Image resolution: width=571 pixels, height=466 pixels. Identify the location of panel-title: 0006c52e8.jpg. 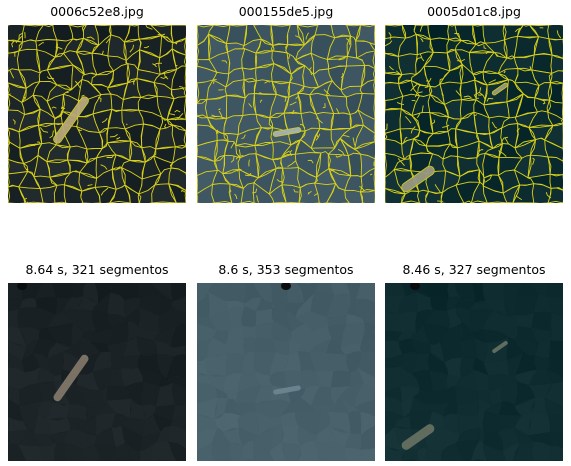
(97, 11).